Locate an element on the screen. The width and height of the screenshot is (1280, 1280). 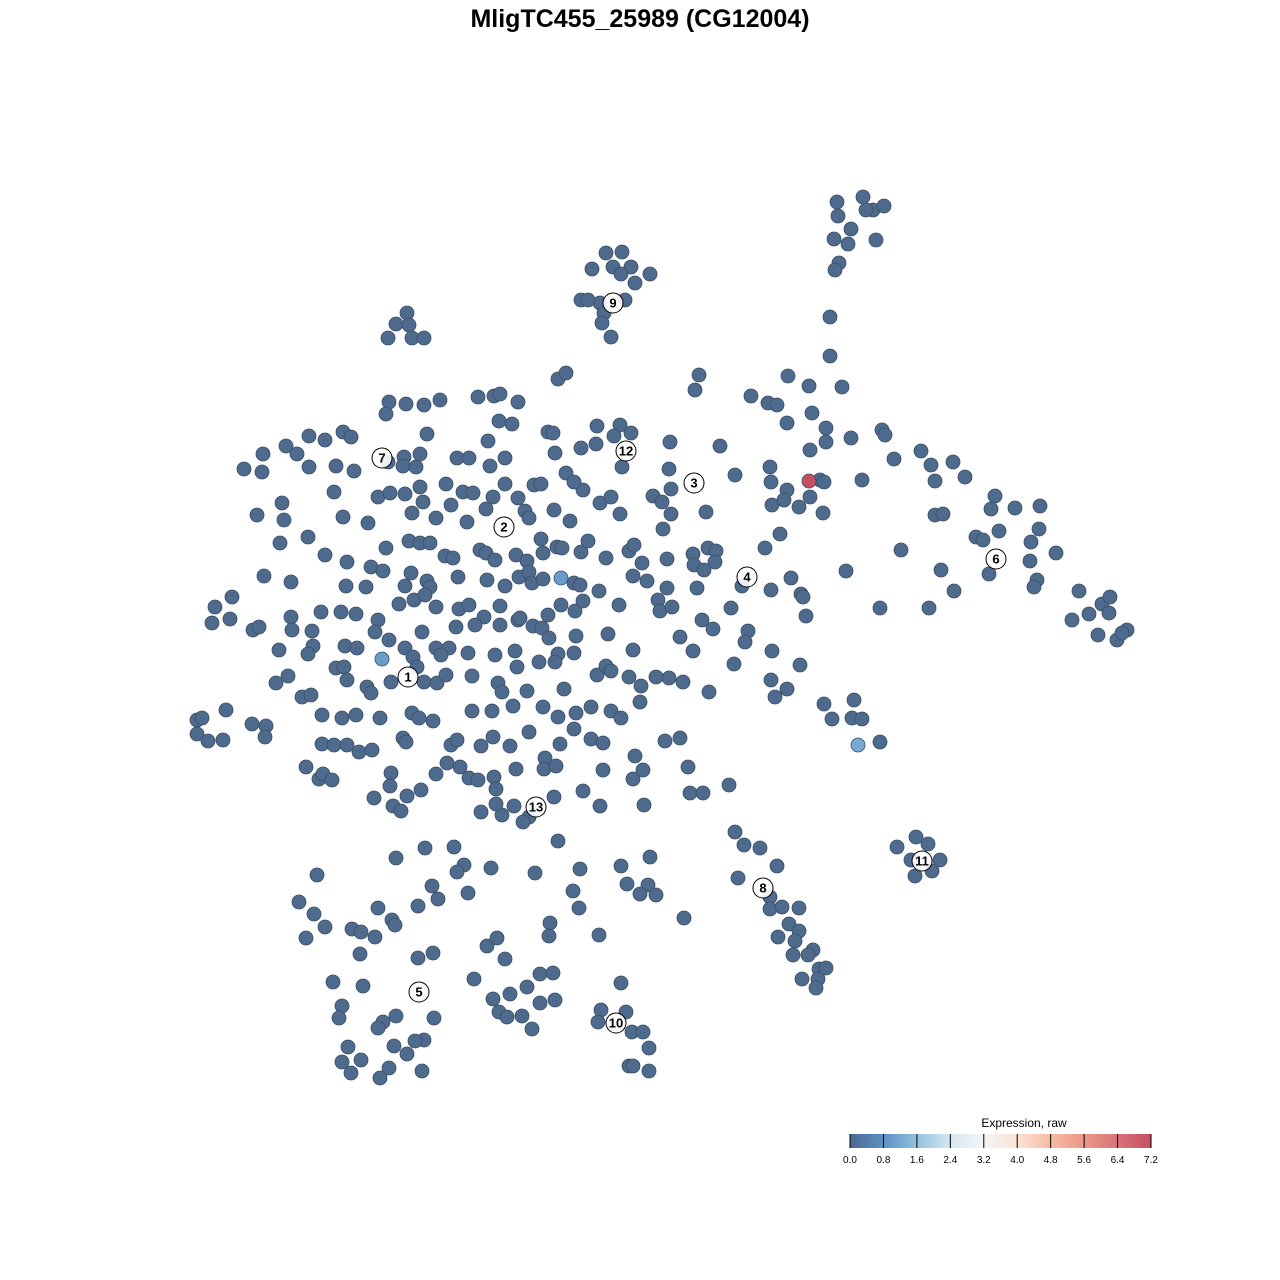
colorbar-tick-label: 7.2 is located at coordinates (1151, 1160).